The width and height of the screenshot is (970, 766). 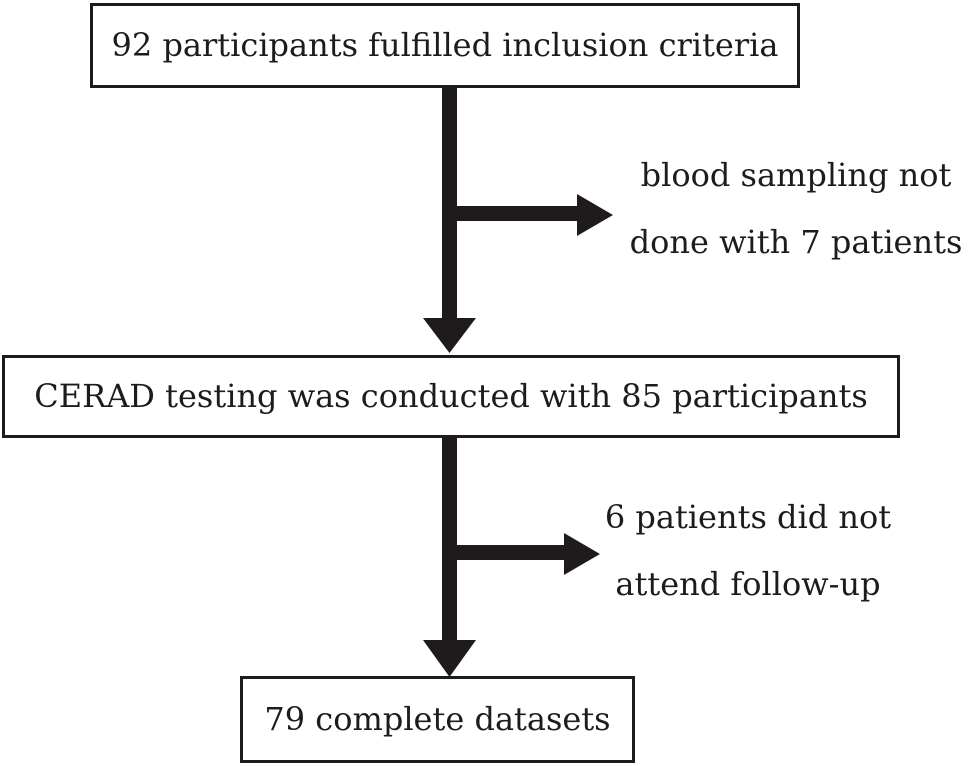 I want to click on arrow-right-1-head, so click(x=595, y=215).